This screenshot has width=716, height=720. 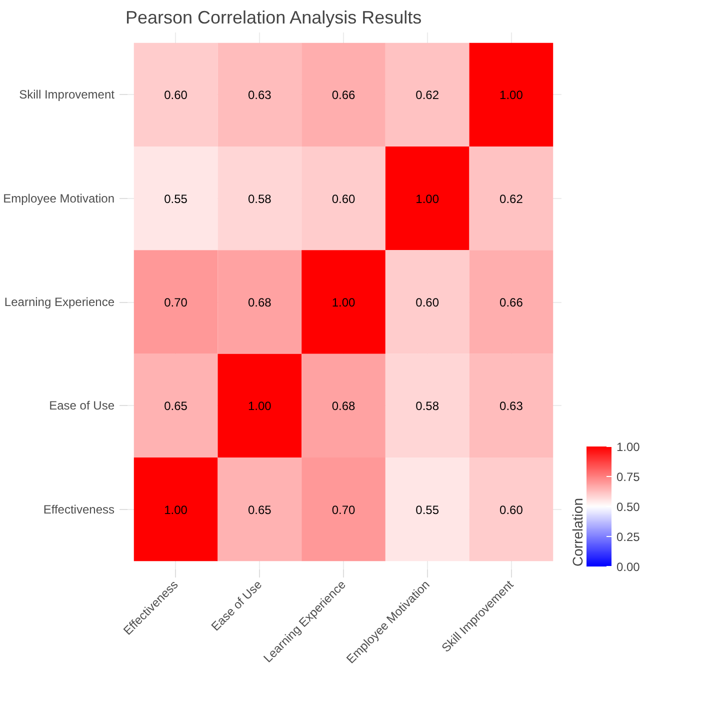 What do you see at coordinates (628, 567) in the screenshot?
I see `color-bar-label: 0.00` at bounding box center [628, 567].